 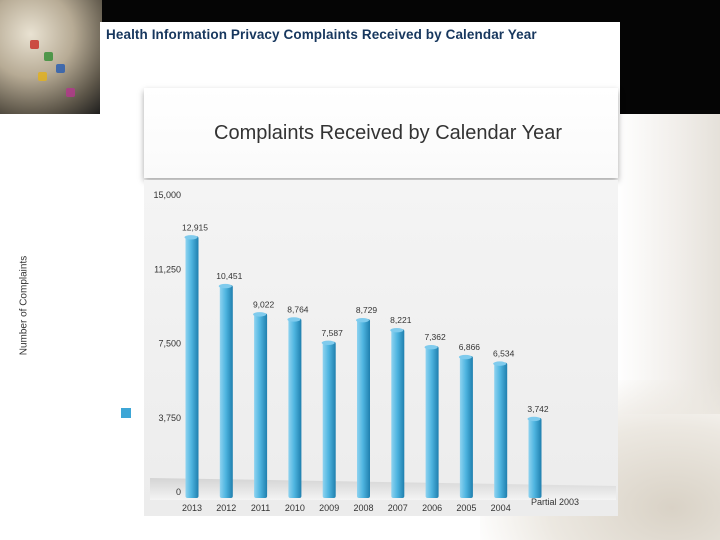 What do you see at coordinates (432, 508) in the screenshot?
I see `x-tick-label: 2006` at bounding box center [432, 508].